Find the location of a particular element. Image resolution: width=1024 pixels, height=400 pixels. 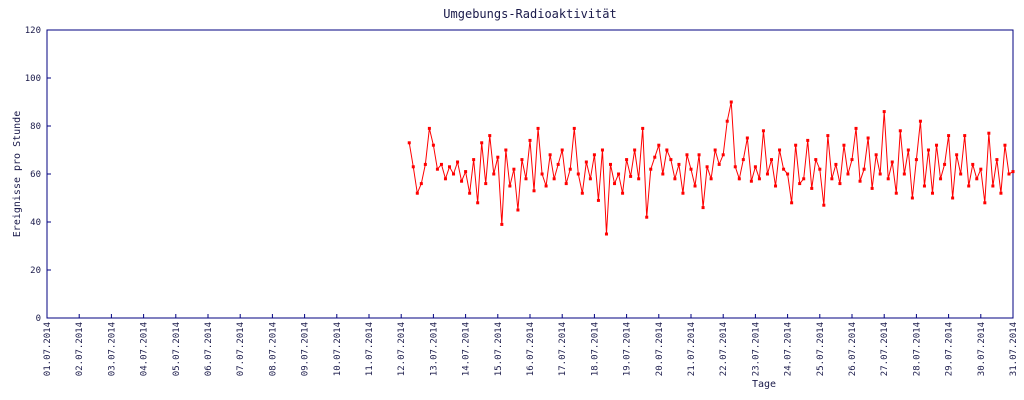

y-tick-label: 100 is located at coordinates (33, 79).